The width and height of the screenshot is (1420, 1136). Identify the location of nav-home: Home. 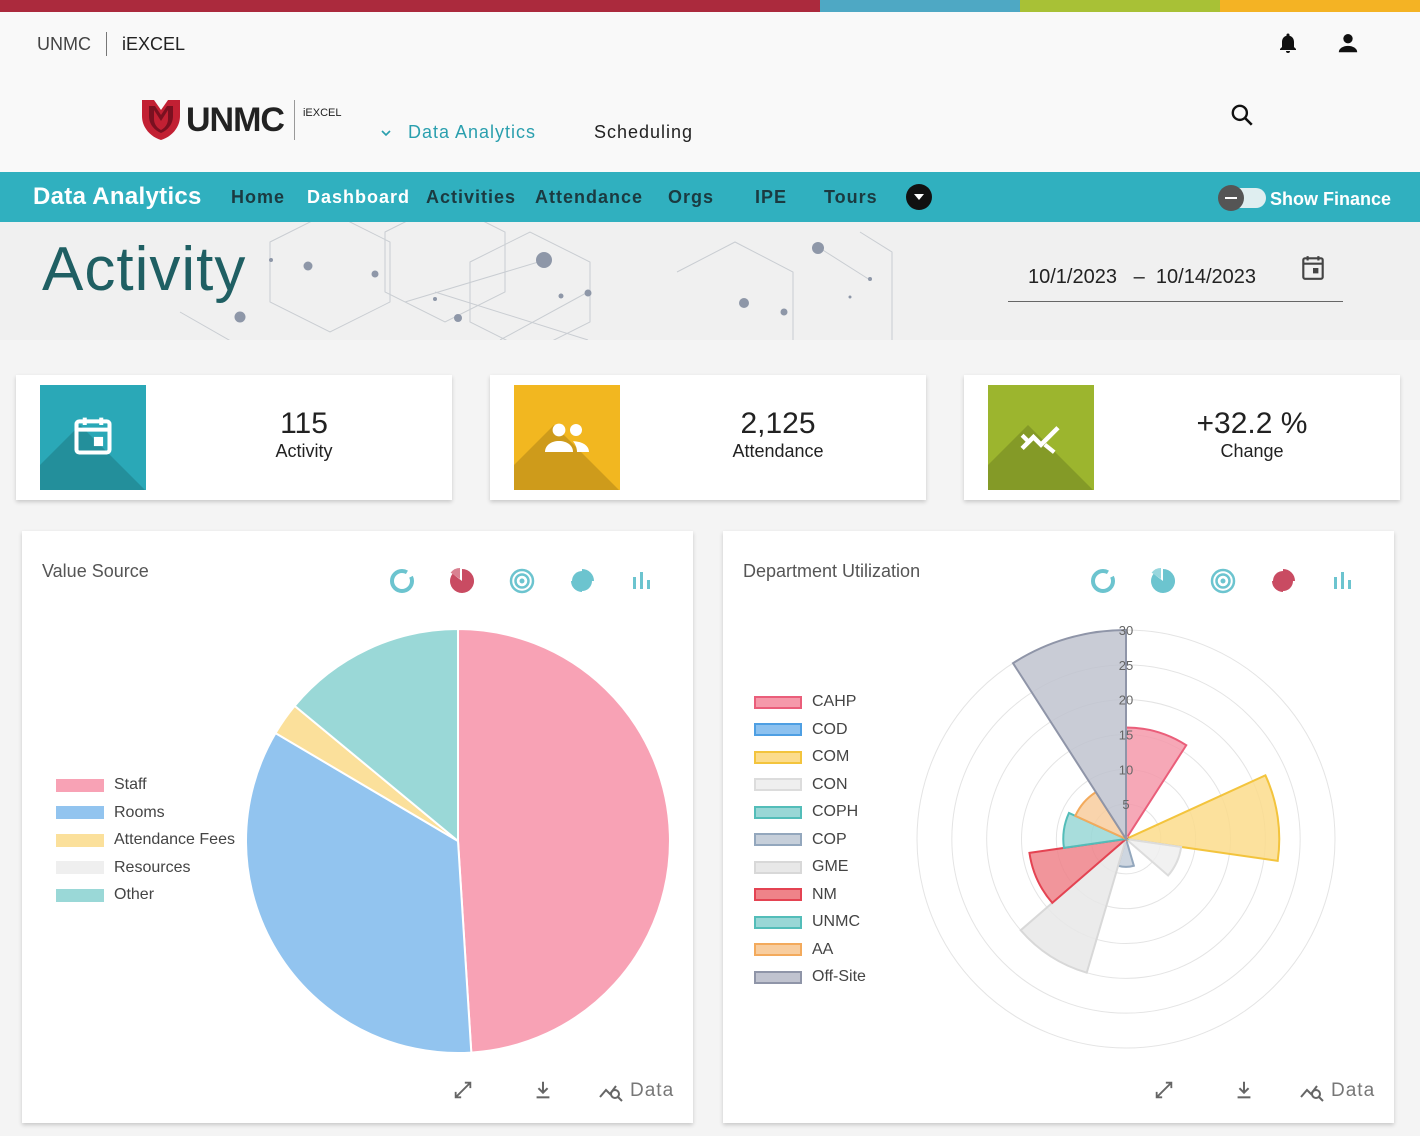
(258, 197).